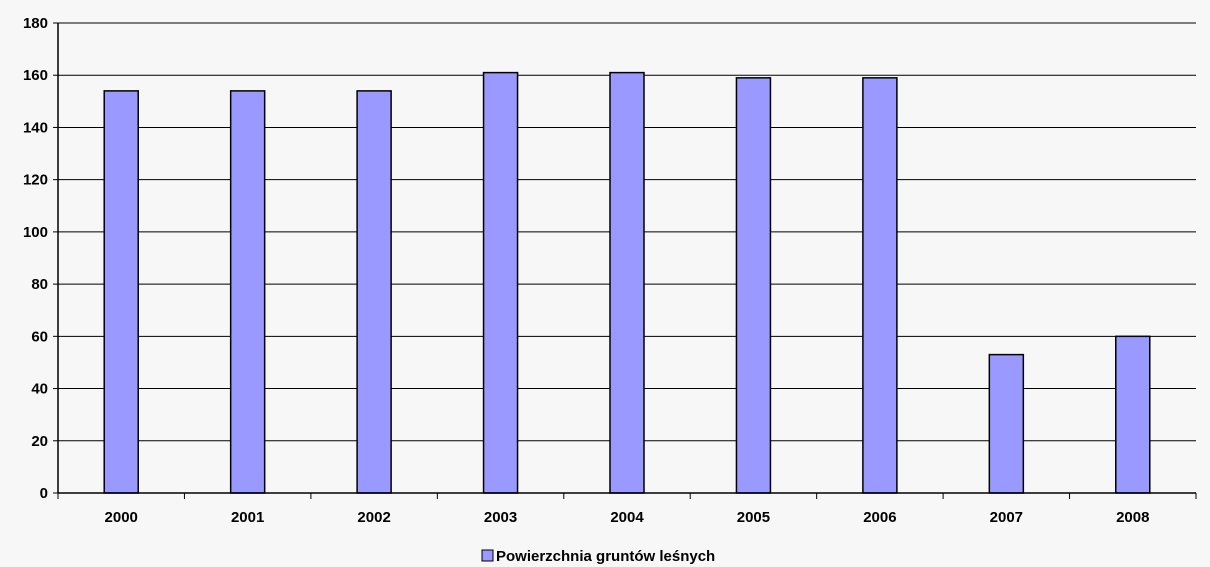 The image size is (1210, 567). I want to click on bar-2004, so click(627, 282).